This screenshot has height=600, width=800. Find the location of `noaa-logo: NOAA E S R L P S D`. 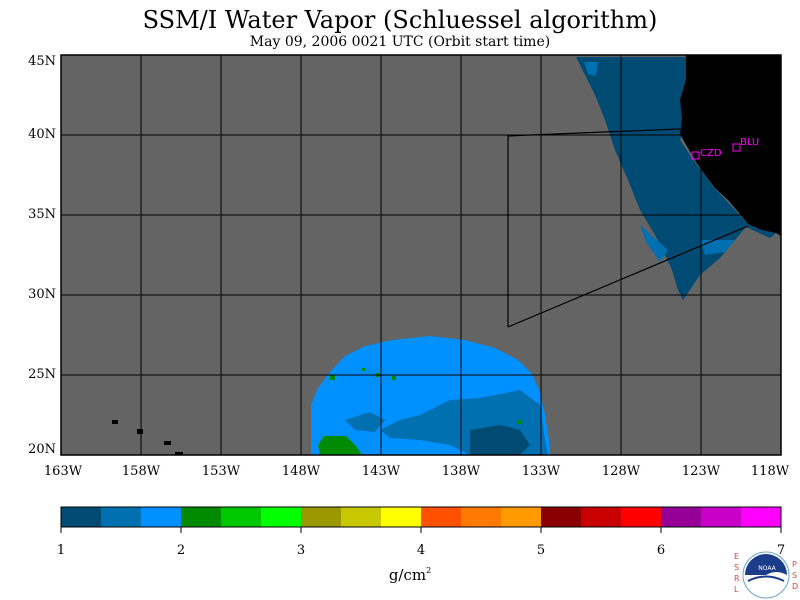

noaa-logo: NOAA E S R L P S D is located at coordinates (766, 574).